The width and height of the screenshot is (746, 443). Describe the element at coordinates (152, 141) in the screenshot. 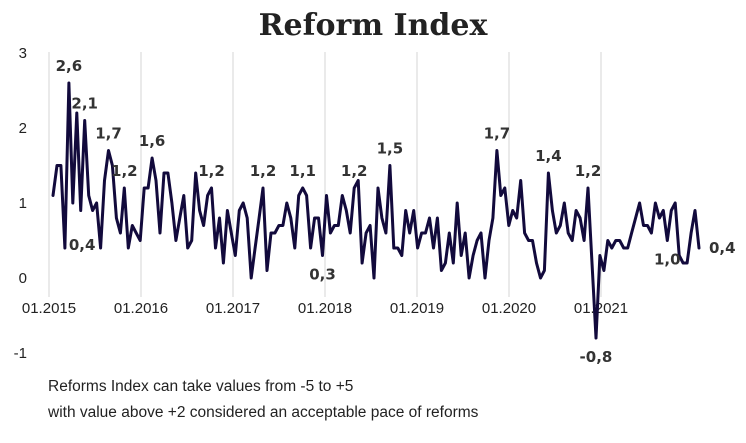

I see `data-label: 1,6` at that location.